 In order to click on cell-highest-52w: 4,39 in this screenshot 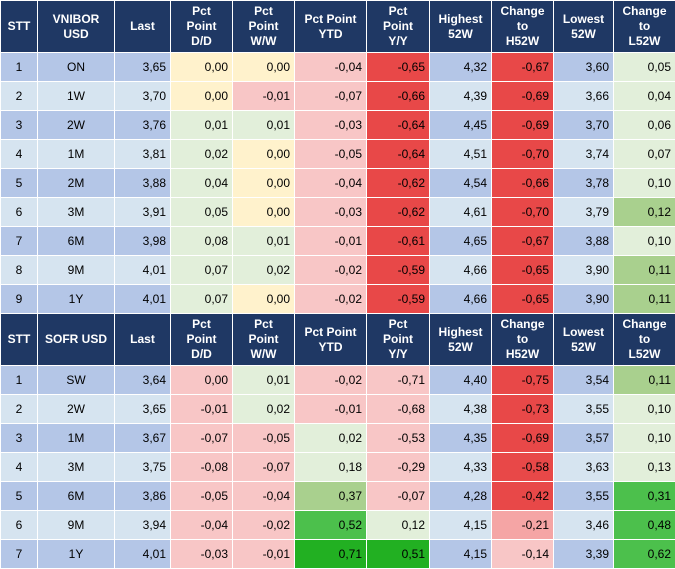, I will do `click(461, 96)`.